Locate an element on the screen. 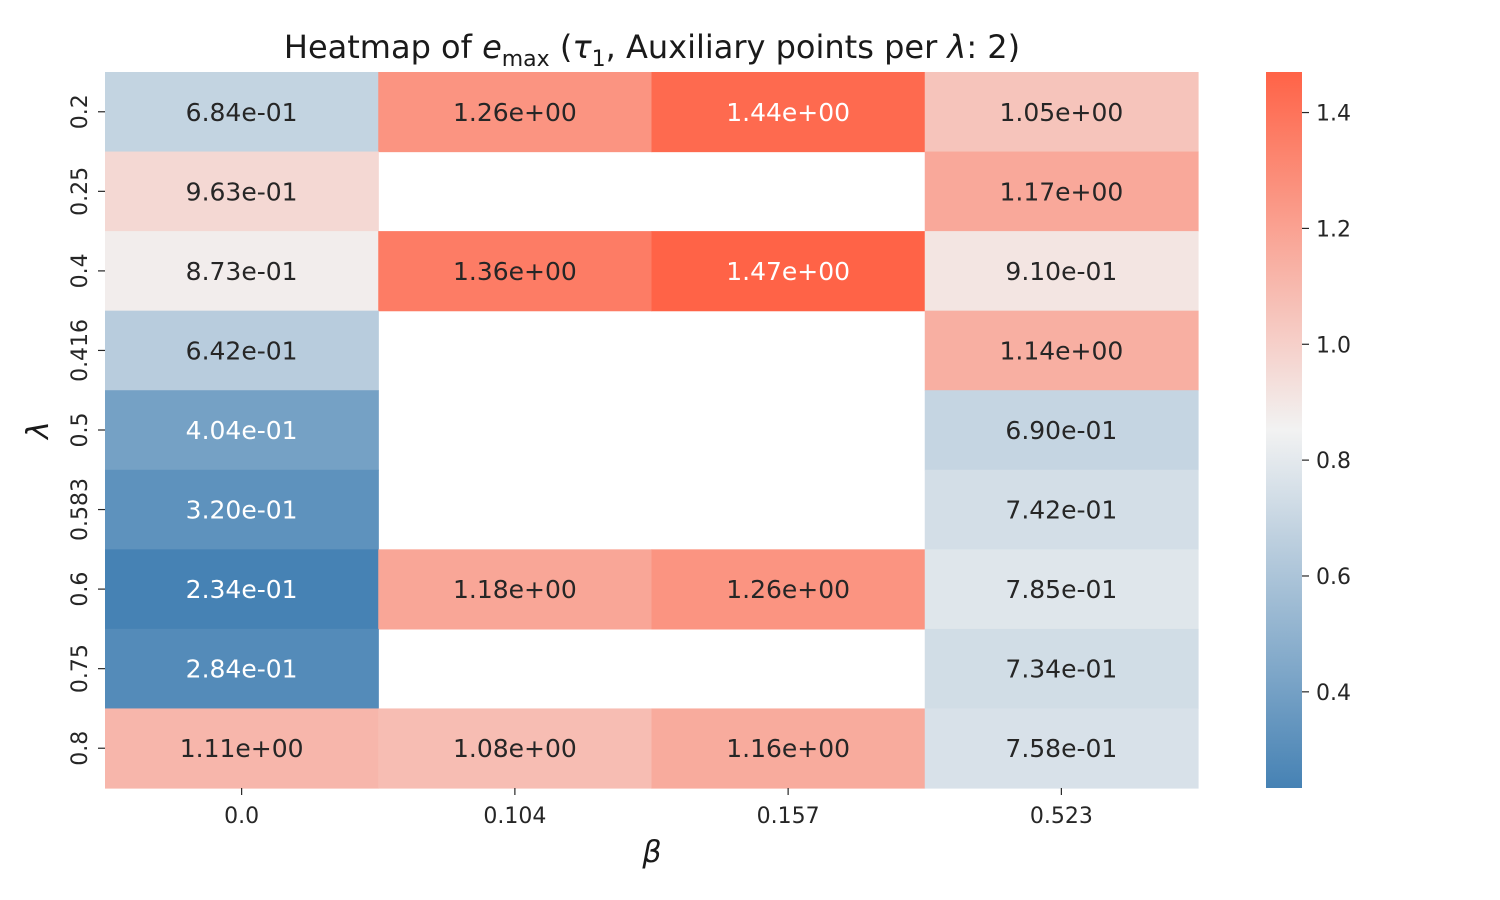 The height and width of the screenshot is (900, 1500). y-axis-ticks: 0.2 0.25 0.4 0.416 0.5 0.583 0.6 0.75 0.8 is located at coordinates (86, 430).